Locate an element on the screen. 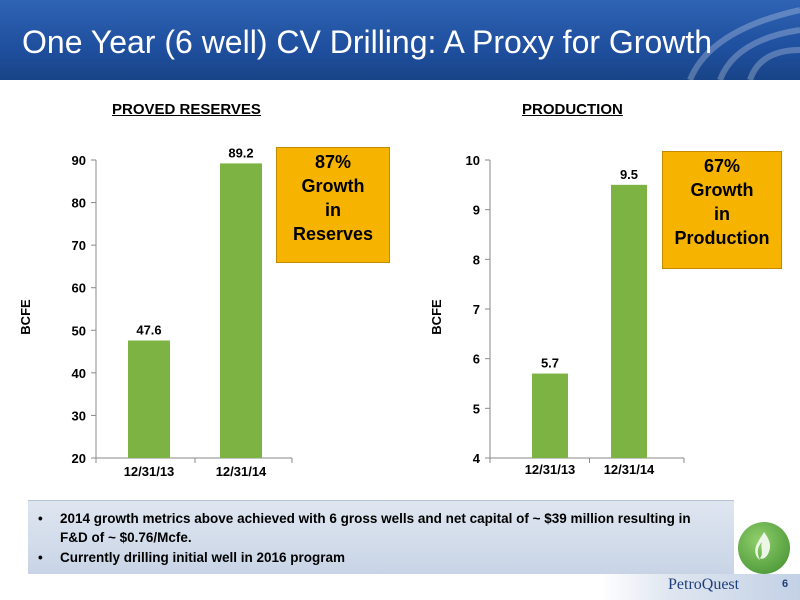  footer-band is located at coordinates (700, 587).